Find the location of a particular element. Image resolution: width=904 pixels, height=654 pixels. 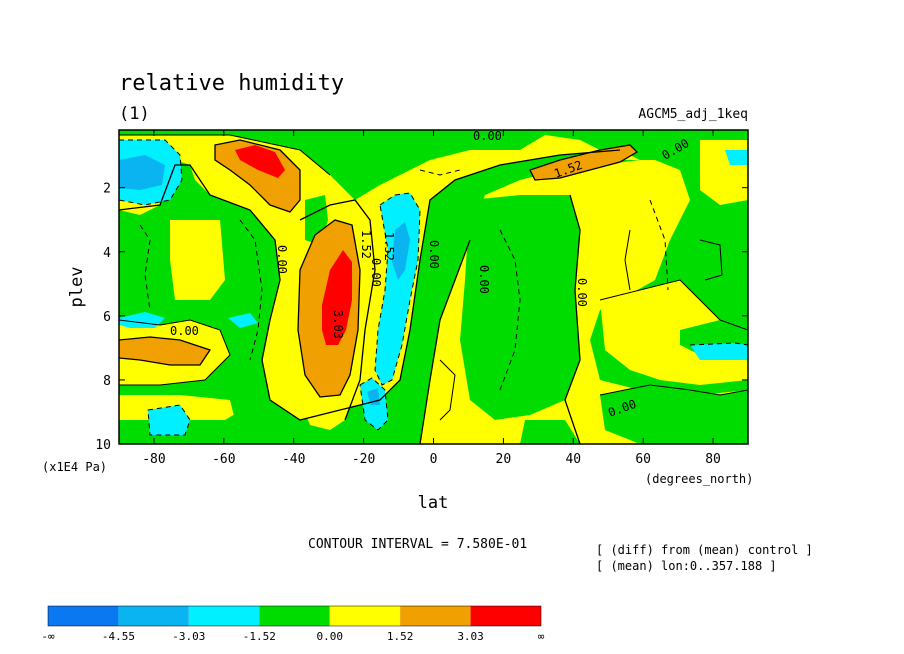

x-axis-units: (degrees_north) is located at coordinates (699, 479).